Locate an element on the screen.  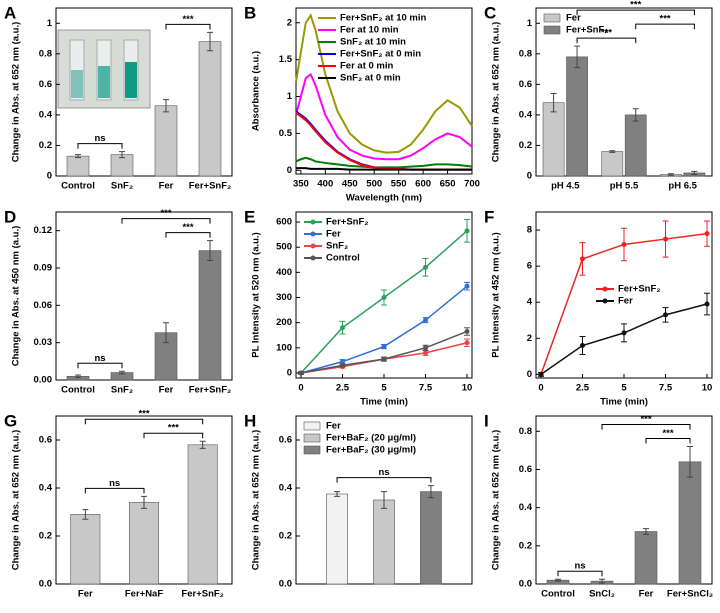
y-tick-label: 0.03 is located at coordinates (43, 342).